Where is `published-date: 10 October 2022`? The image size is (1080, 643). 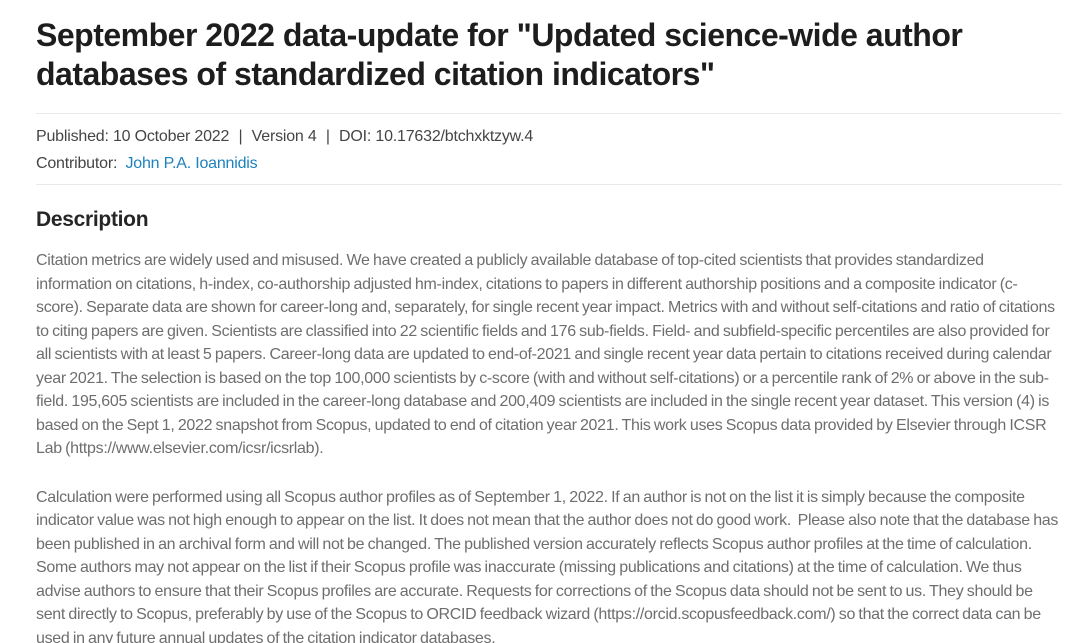
published-date: 10 October 2022 is located at coordinates (171, 136).